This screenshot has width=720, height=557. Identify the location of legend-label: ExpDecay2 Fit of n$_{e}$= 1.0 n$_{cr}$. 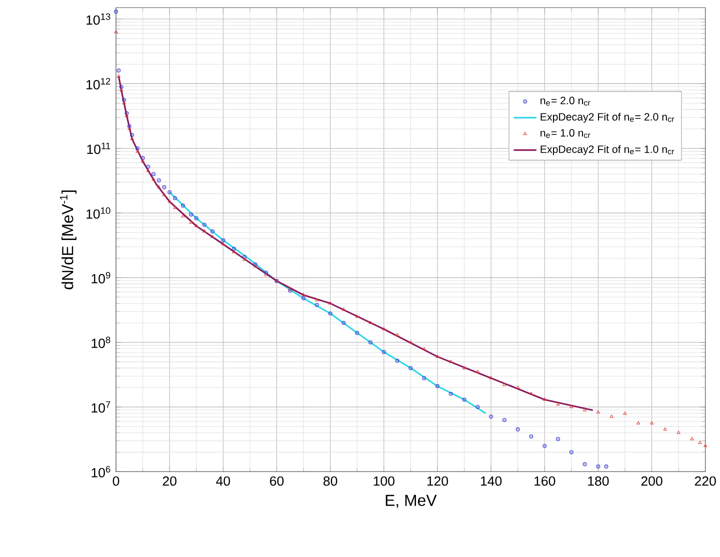
(607, 150).